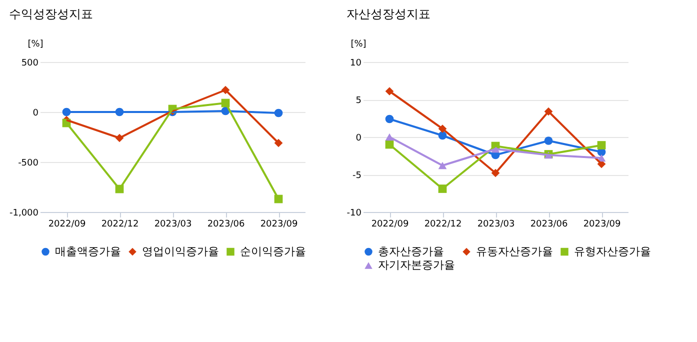 The image size is (697, 342). What do you see at coordinates (416, 265) in the screenshot?
I see `legend-label: 자기자본증가율` at bounding box center [416, 265].